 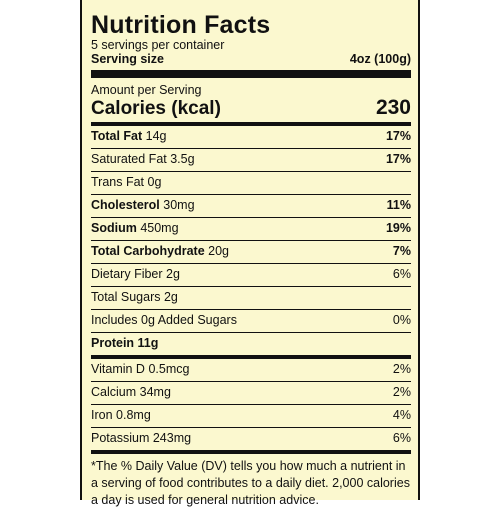 I want to click on nutrient-name: Total Sugars, so click(x=126, y=297).